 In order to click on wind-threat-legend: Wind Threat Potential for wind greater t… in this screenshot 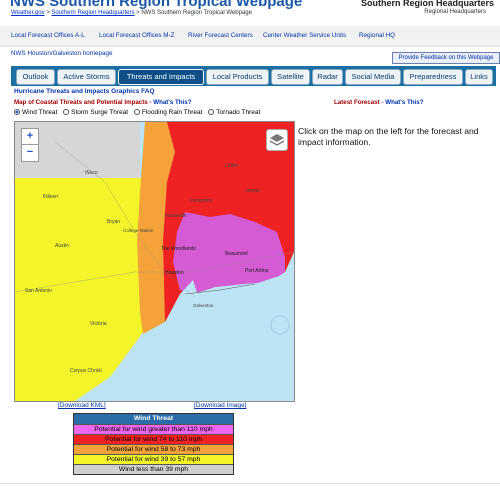, I will do `click(153, 444)`.